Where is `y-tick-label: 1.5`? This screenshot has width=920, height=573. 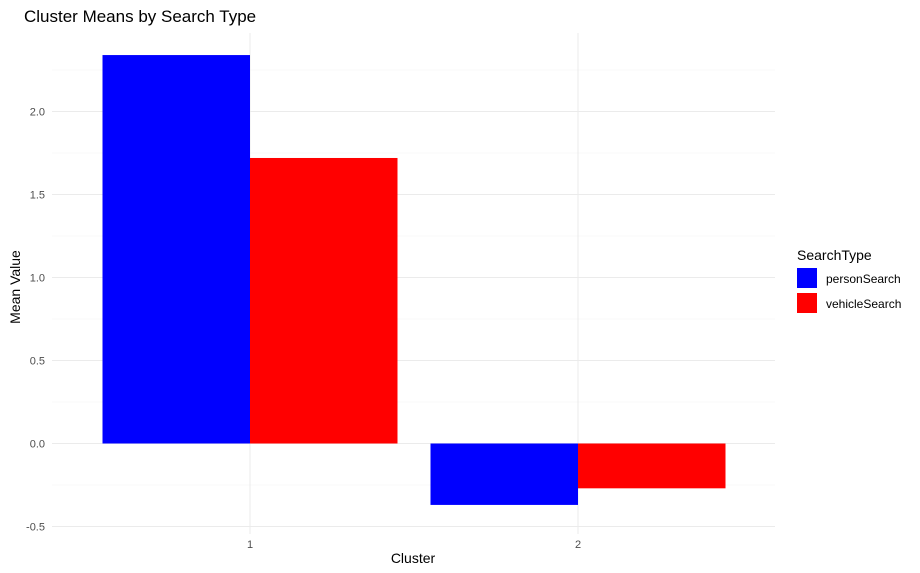
y-tick-label: 1.5 is located at coordinates (37, 196).